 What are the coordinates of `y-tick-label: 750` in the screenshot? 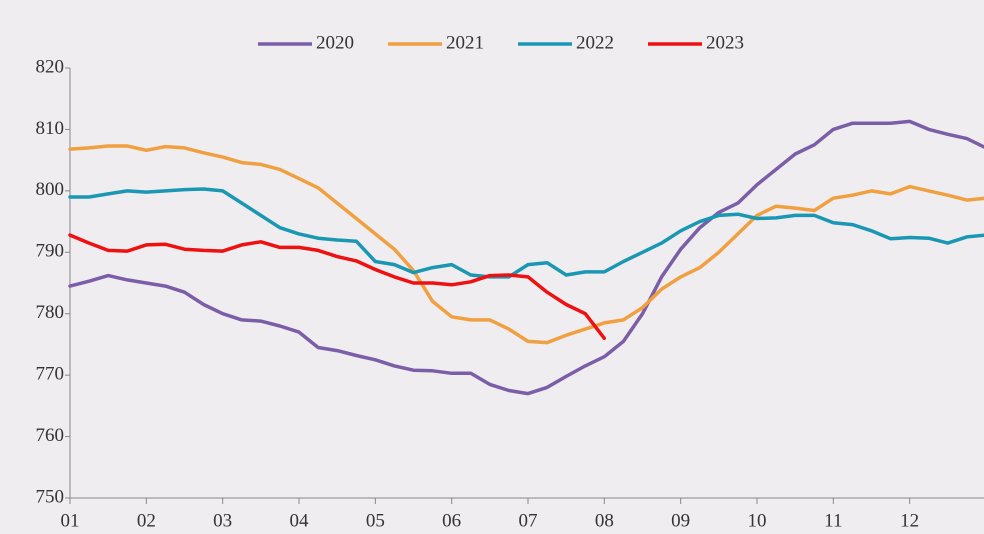 It's located at (50, 496).